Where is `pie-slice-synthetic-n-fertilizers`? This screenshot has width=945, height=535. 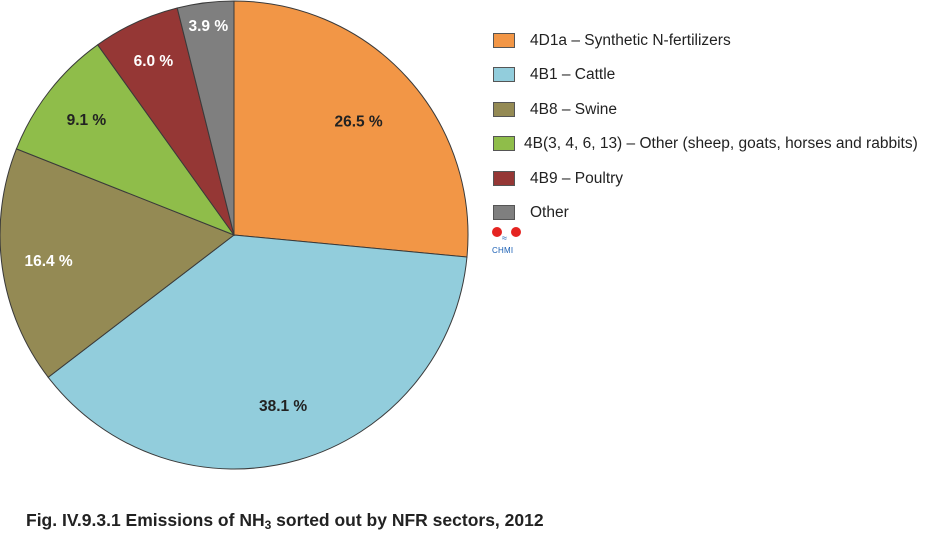 pie-slice-synthetic-n-fertilizers is located at coordinates (351, 129).